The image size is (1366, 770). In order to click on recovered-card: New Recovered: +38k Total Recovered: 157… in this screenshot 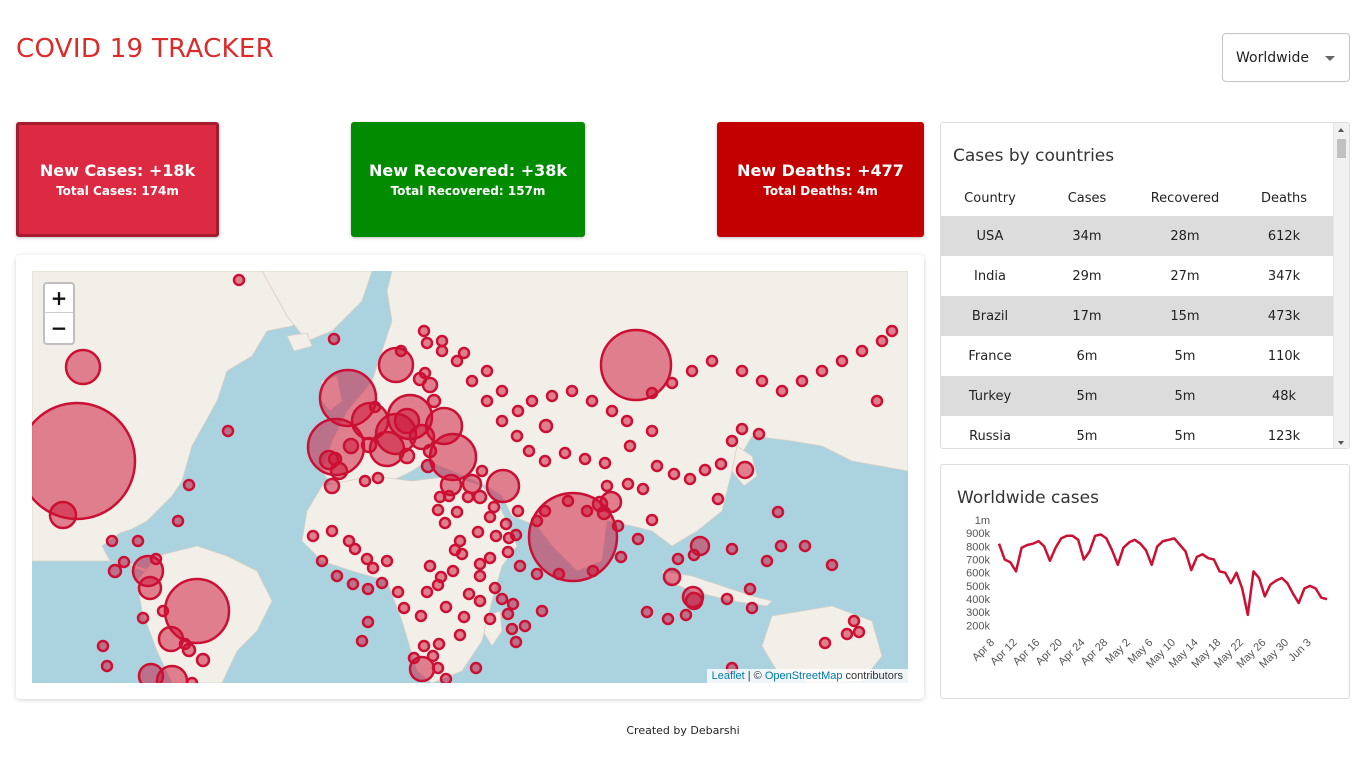, I will do `click(468, 179)`.